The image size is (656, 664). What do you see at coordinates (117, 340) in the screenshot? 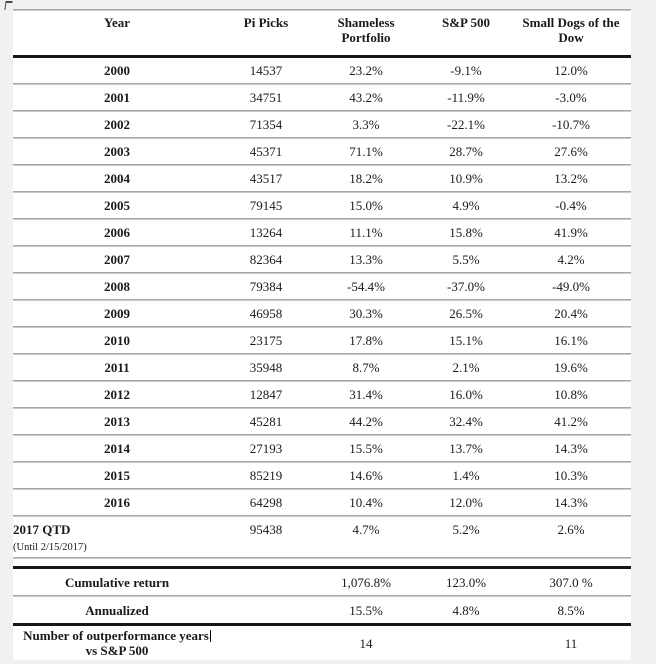
I see `year-cell: 2010` at bounding box center [117, 340].